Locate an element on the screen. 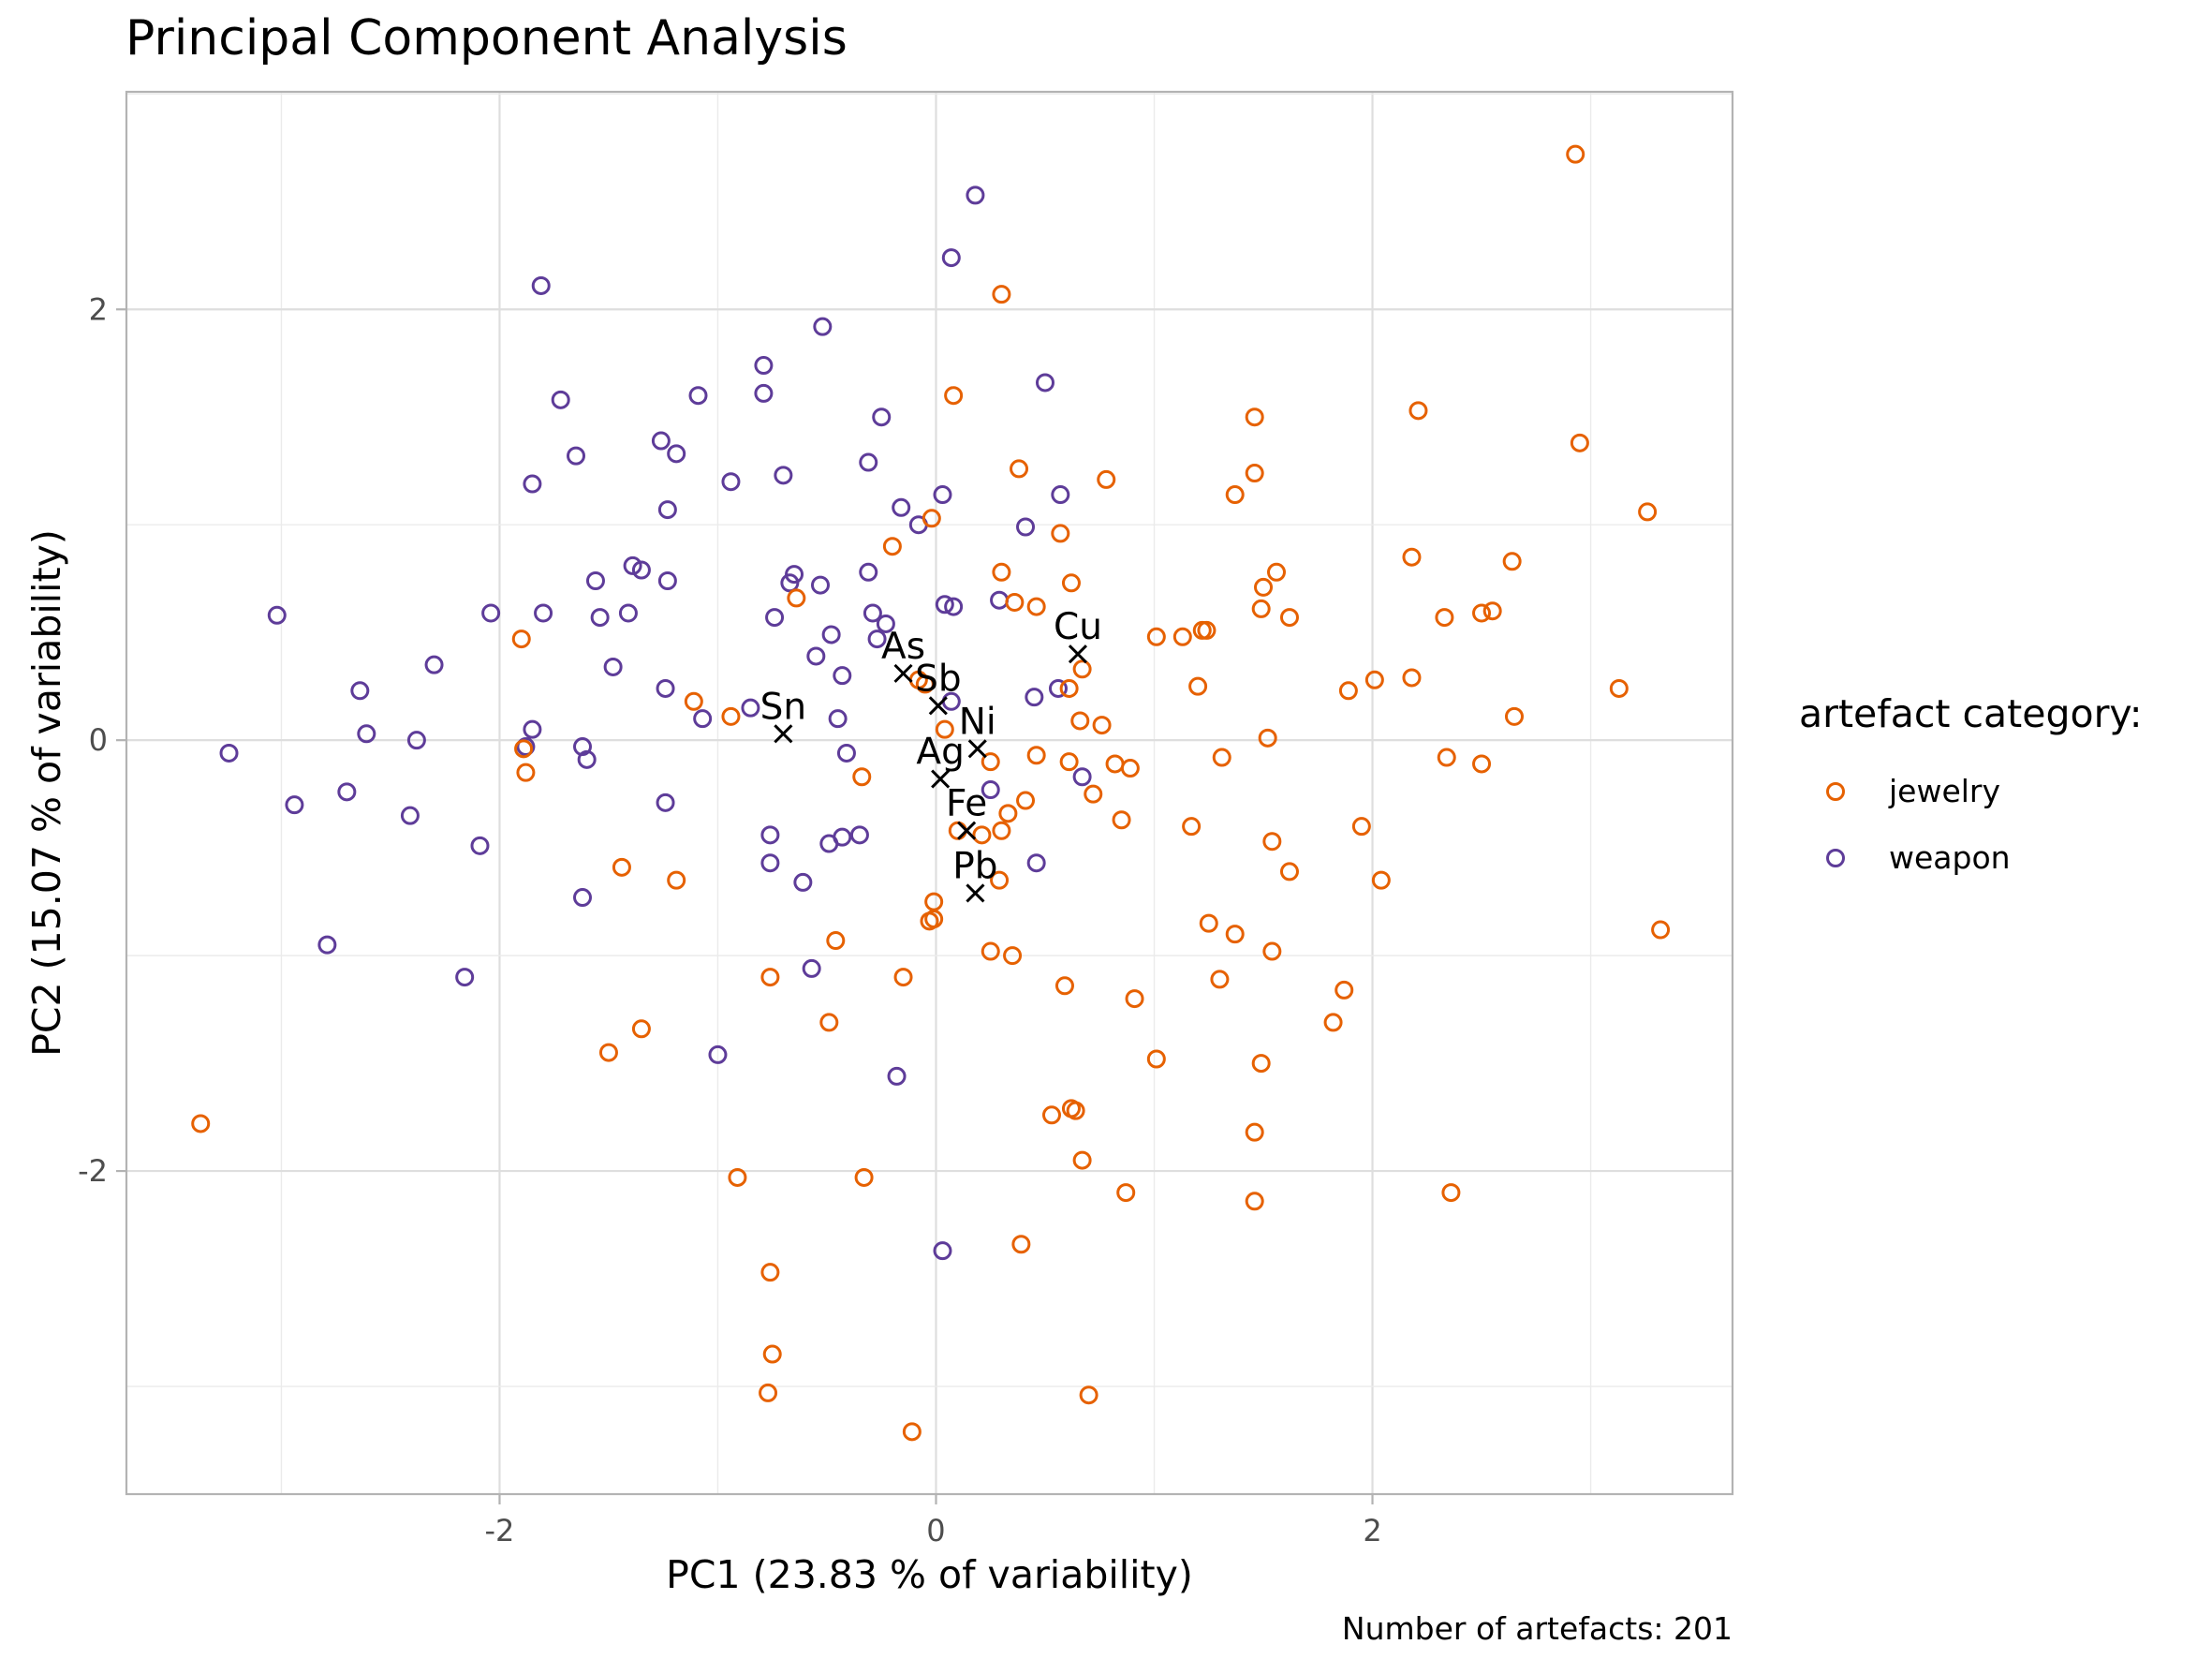  y-tick-label: -2 is located at coordinates (93, 1171).